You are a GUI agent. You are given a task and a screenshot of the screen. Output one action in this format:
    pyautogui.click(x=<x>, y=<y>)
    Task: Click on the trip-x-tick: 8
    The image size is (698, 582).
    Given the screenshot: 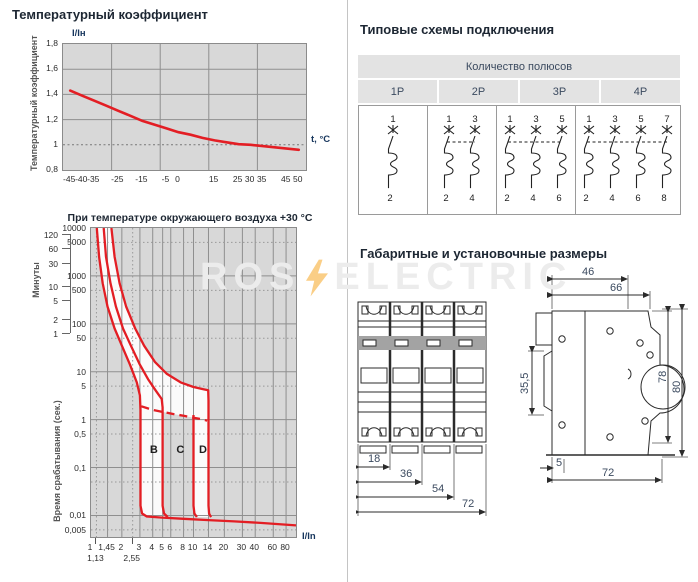 What is the action you would take?
    pyautogui.click(x=182, y=547)
    